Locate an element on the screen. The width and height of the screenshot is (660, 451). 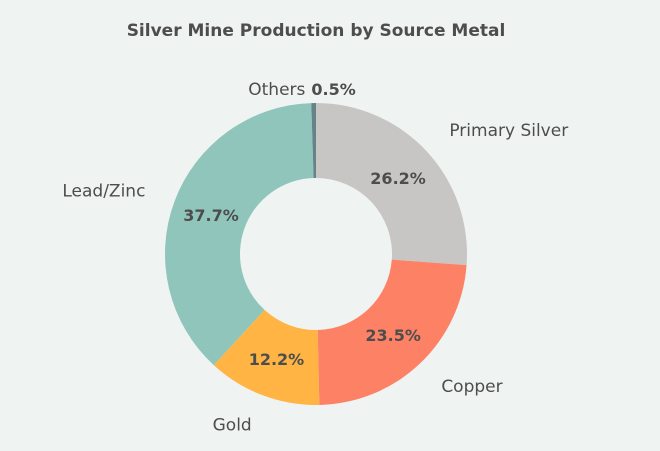
category-label-copper: Copper is located at coordinates (471, 387).